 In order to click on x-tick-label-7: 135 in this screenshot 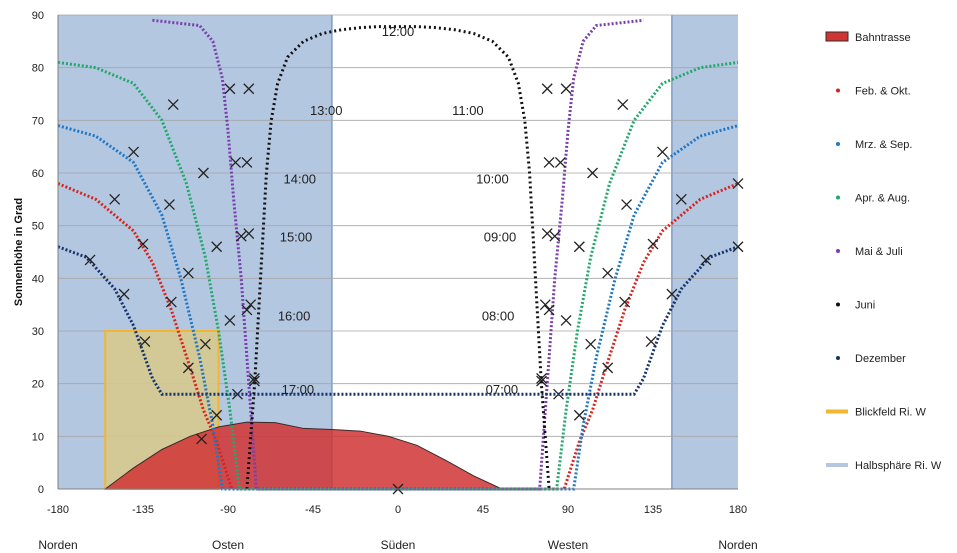, I will do `click(653, 510)`.